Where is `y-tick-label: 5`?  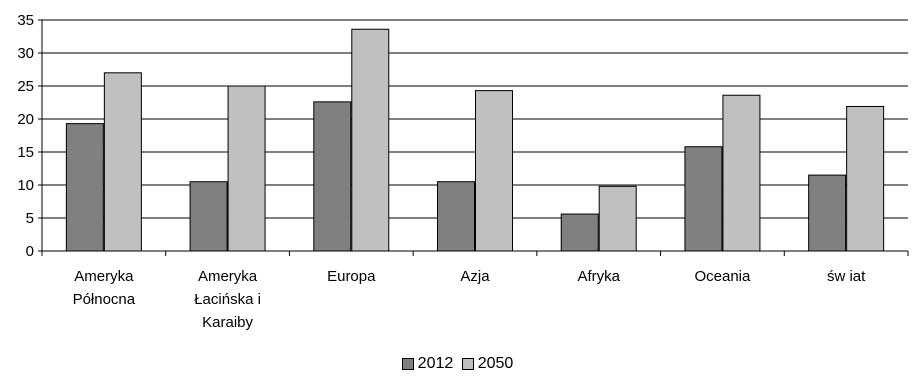 y-tick-label: 5 is located at coordinates (30, 218).